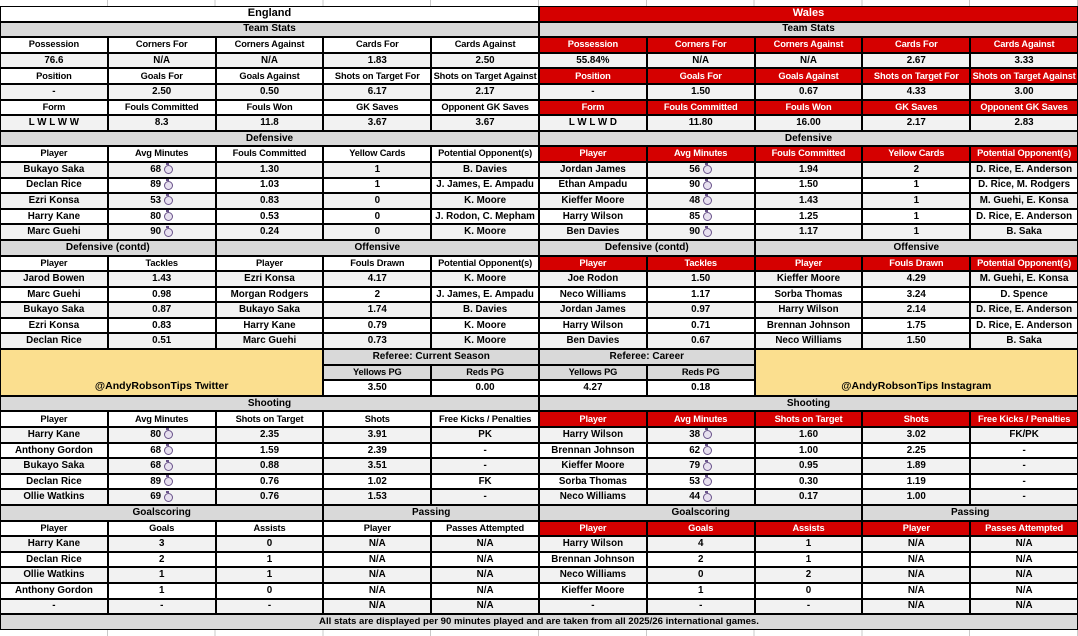 This screenshot has height=636, width=1078. I want to click on opponents-cell: M. Guehi, E. Konsa, so click(1024, 201).